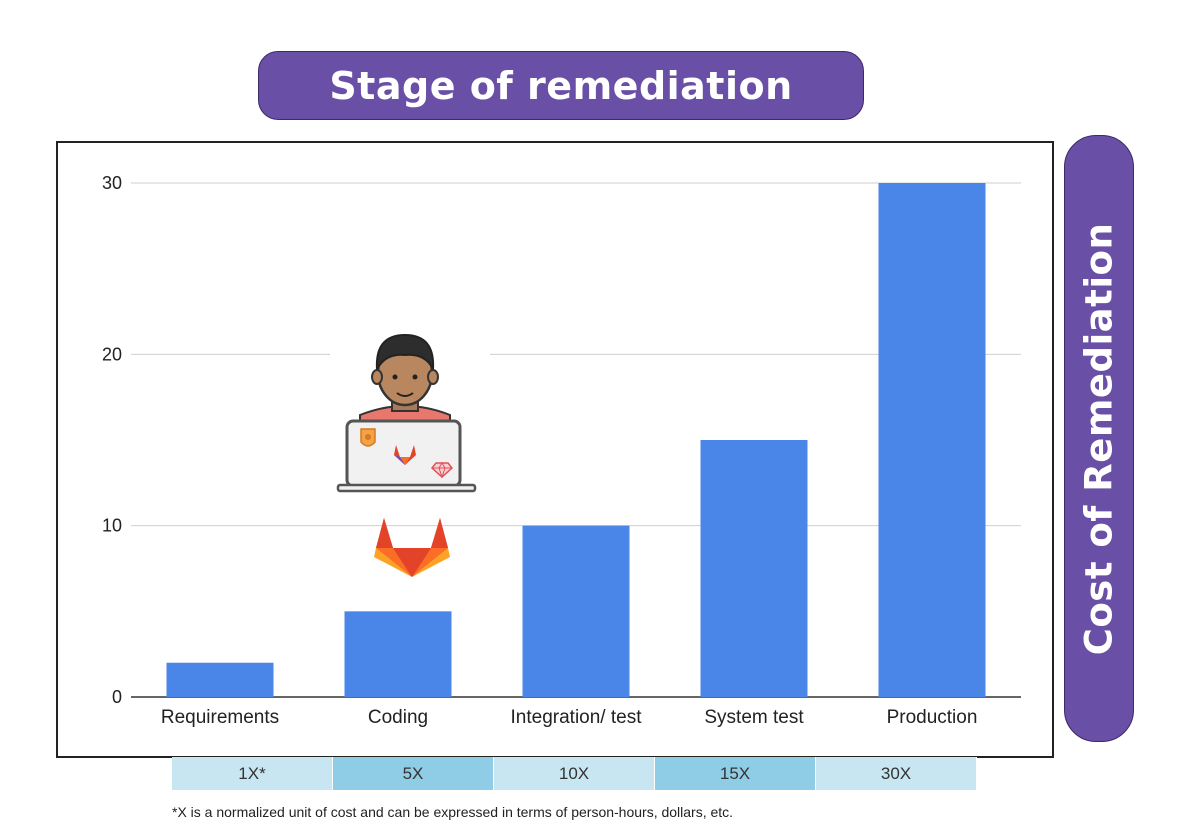 This screenshot has width=1188, height=820. I want to click on title-banner: Stage of remediation, so click(561, 85).